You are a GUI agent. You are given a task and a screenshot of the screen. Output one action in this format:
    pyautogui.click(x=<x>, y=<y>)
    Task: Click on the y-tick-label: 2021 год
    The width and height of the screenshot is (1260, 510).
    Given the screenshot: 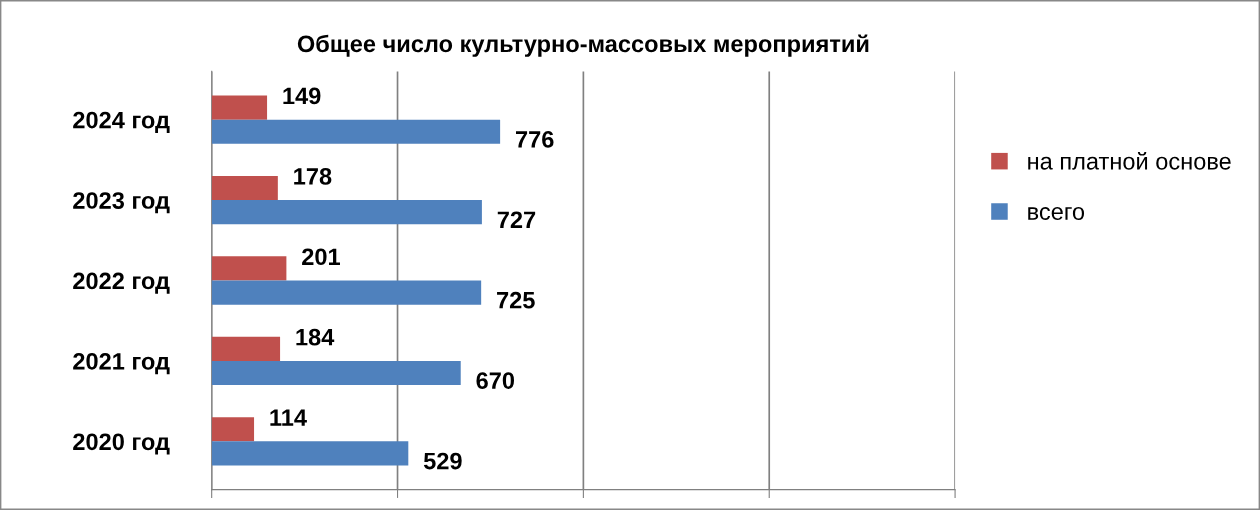 What is the action you would take?
    pyautogui.click(x=121, y=363)
    